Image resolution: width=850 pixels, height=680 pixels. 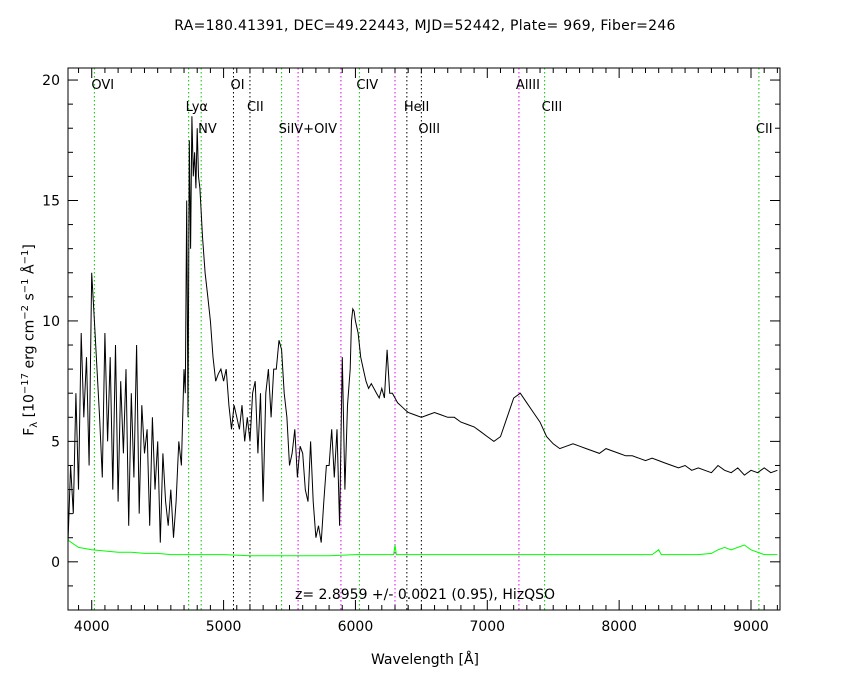 What do you see at coordinates (55, 442) in the screenshot?
I see `y-tick-label: 5` at bounding box center [55, 442].